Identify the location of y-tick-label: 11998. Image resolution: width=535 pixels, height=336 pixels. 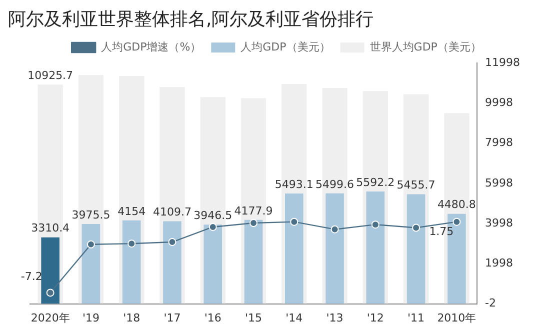
(502, 62).